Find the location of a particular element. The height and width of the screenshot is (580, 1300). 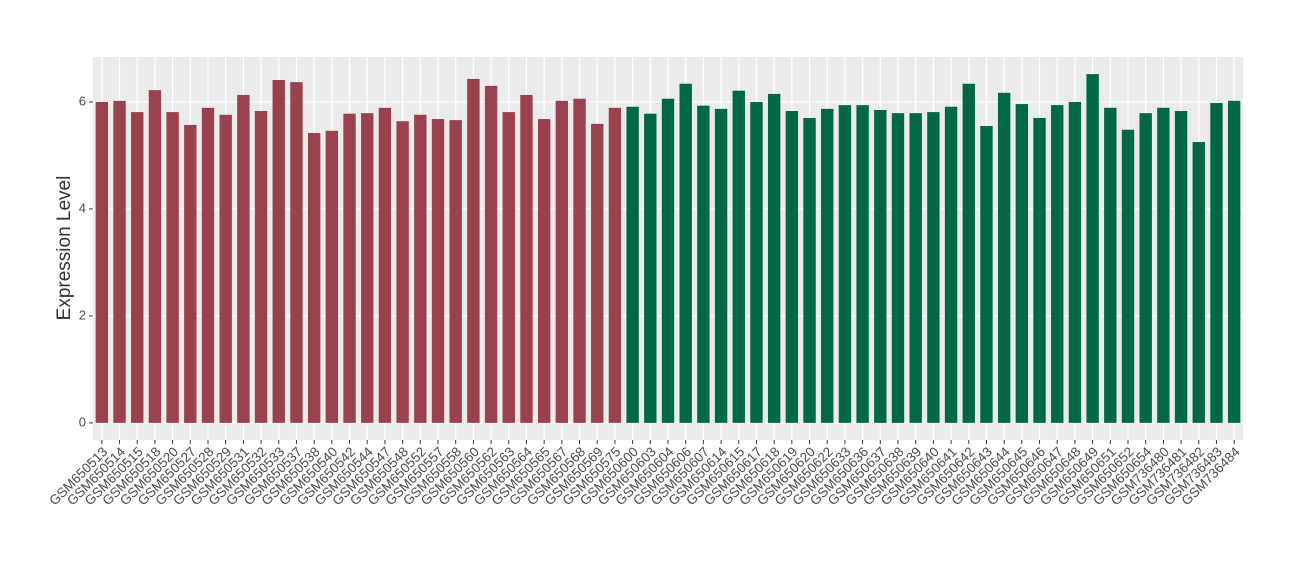

y-tick-label: 4 is located at coordinates (82, 207).